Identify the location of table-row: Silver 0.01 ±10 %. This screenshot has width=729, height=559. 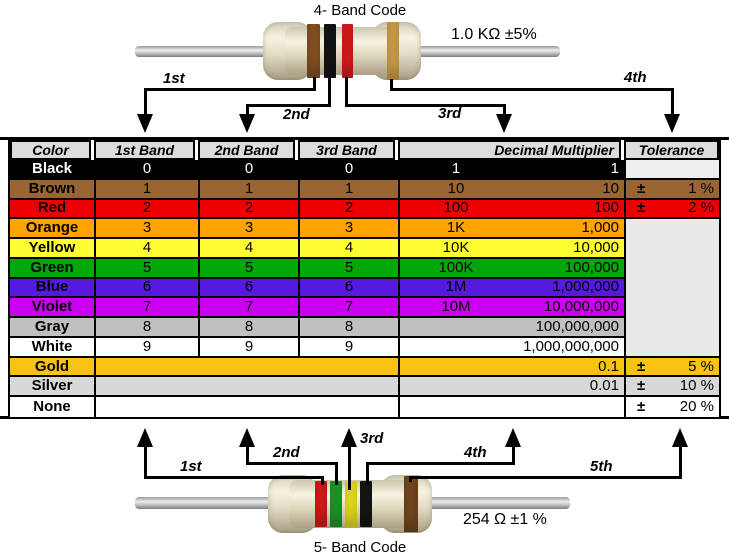
(364, 387).